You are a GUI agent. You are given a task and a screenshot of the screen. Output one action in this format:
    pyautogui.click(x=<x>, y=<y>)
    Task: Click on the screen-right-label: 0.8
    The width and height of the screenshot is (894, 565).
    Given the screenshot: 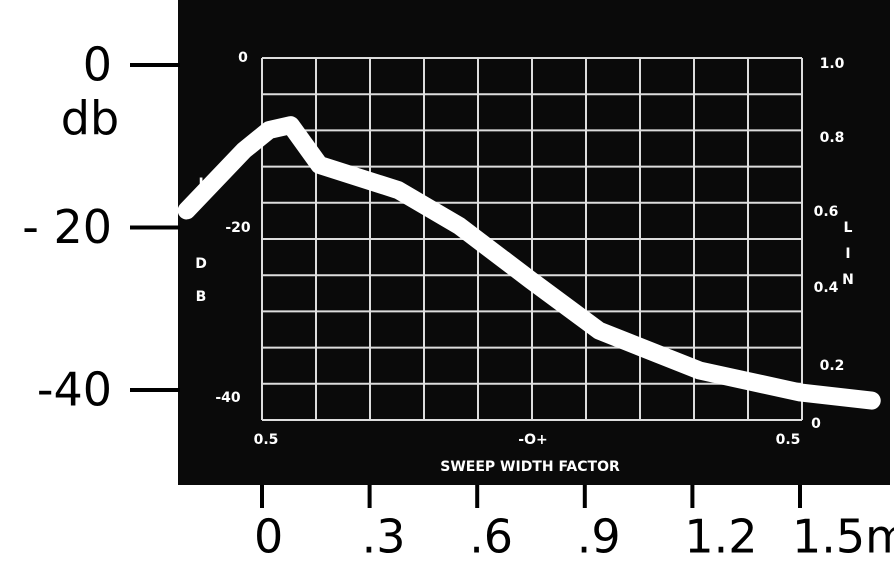 What is the action you would take?
    pyautogui.click(x=832, y=138)
    